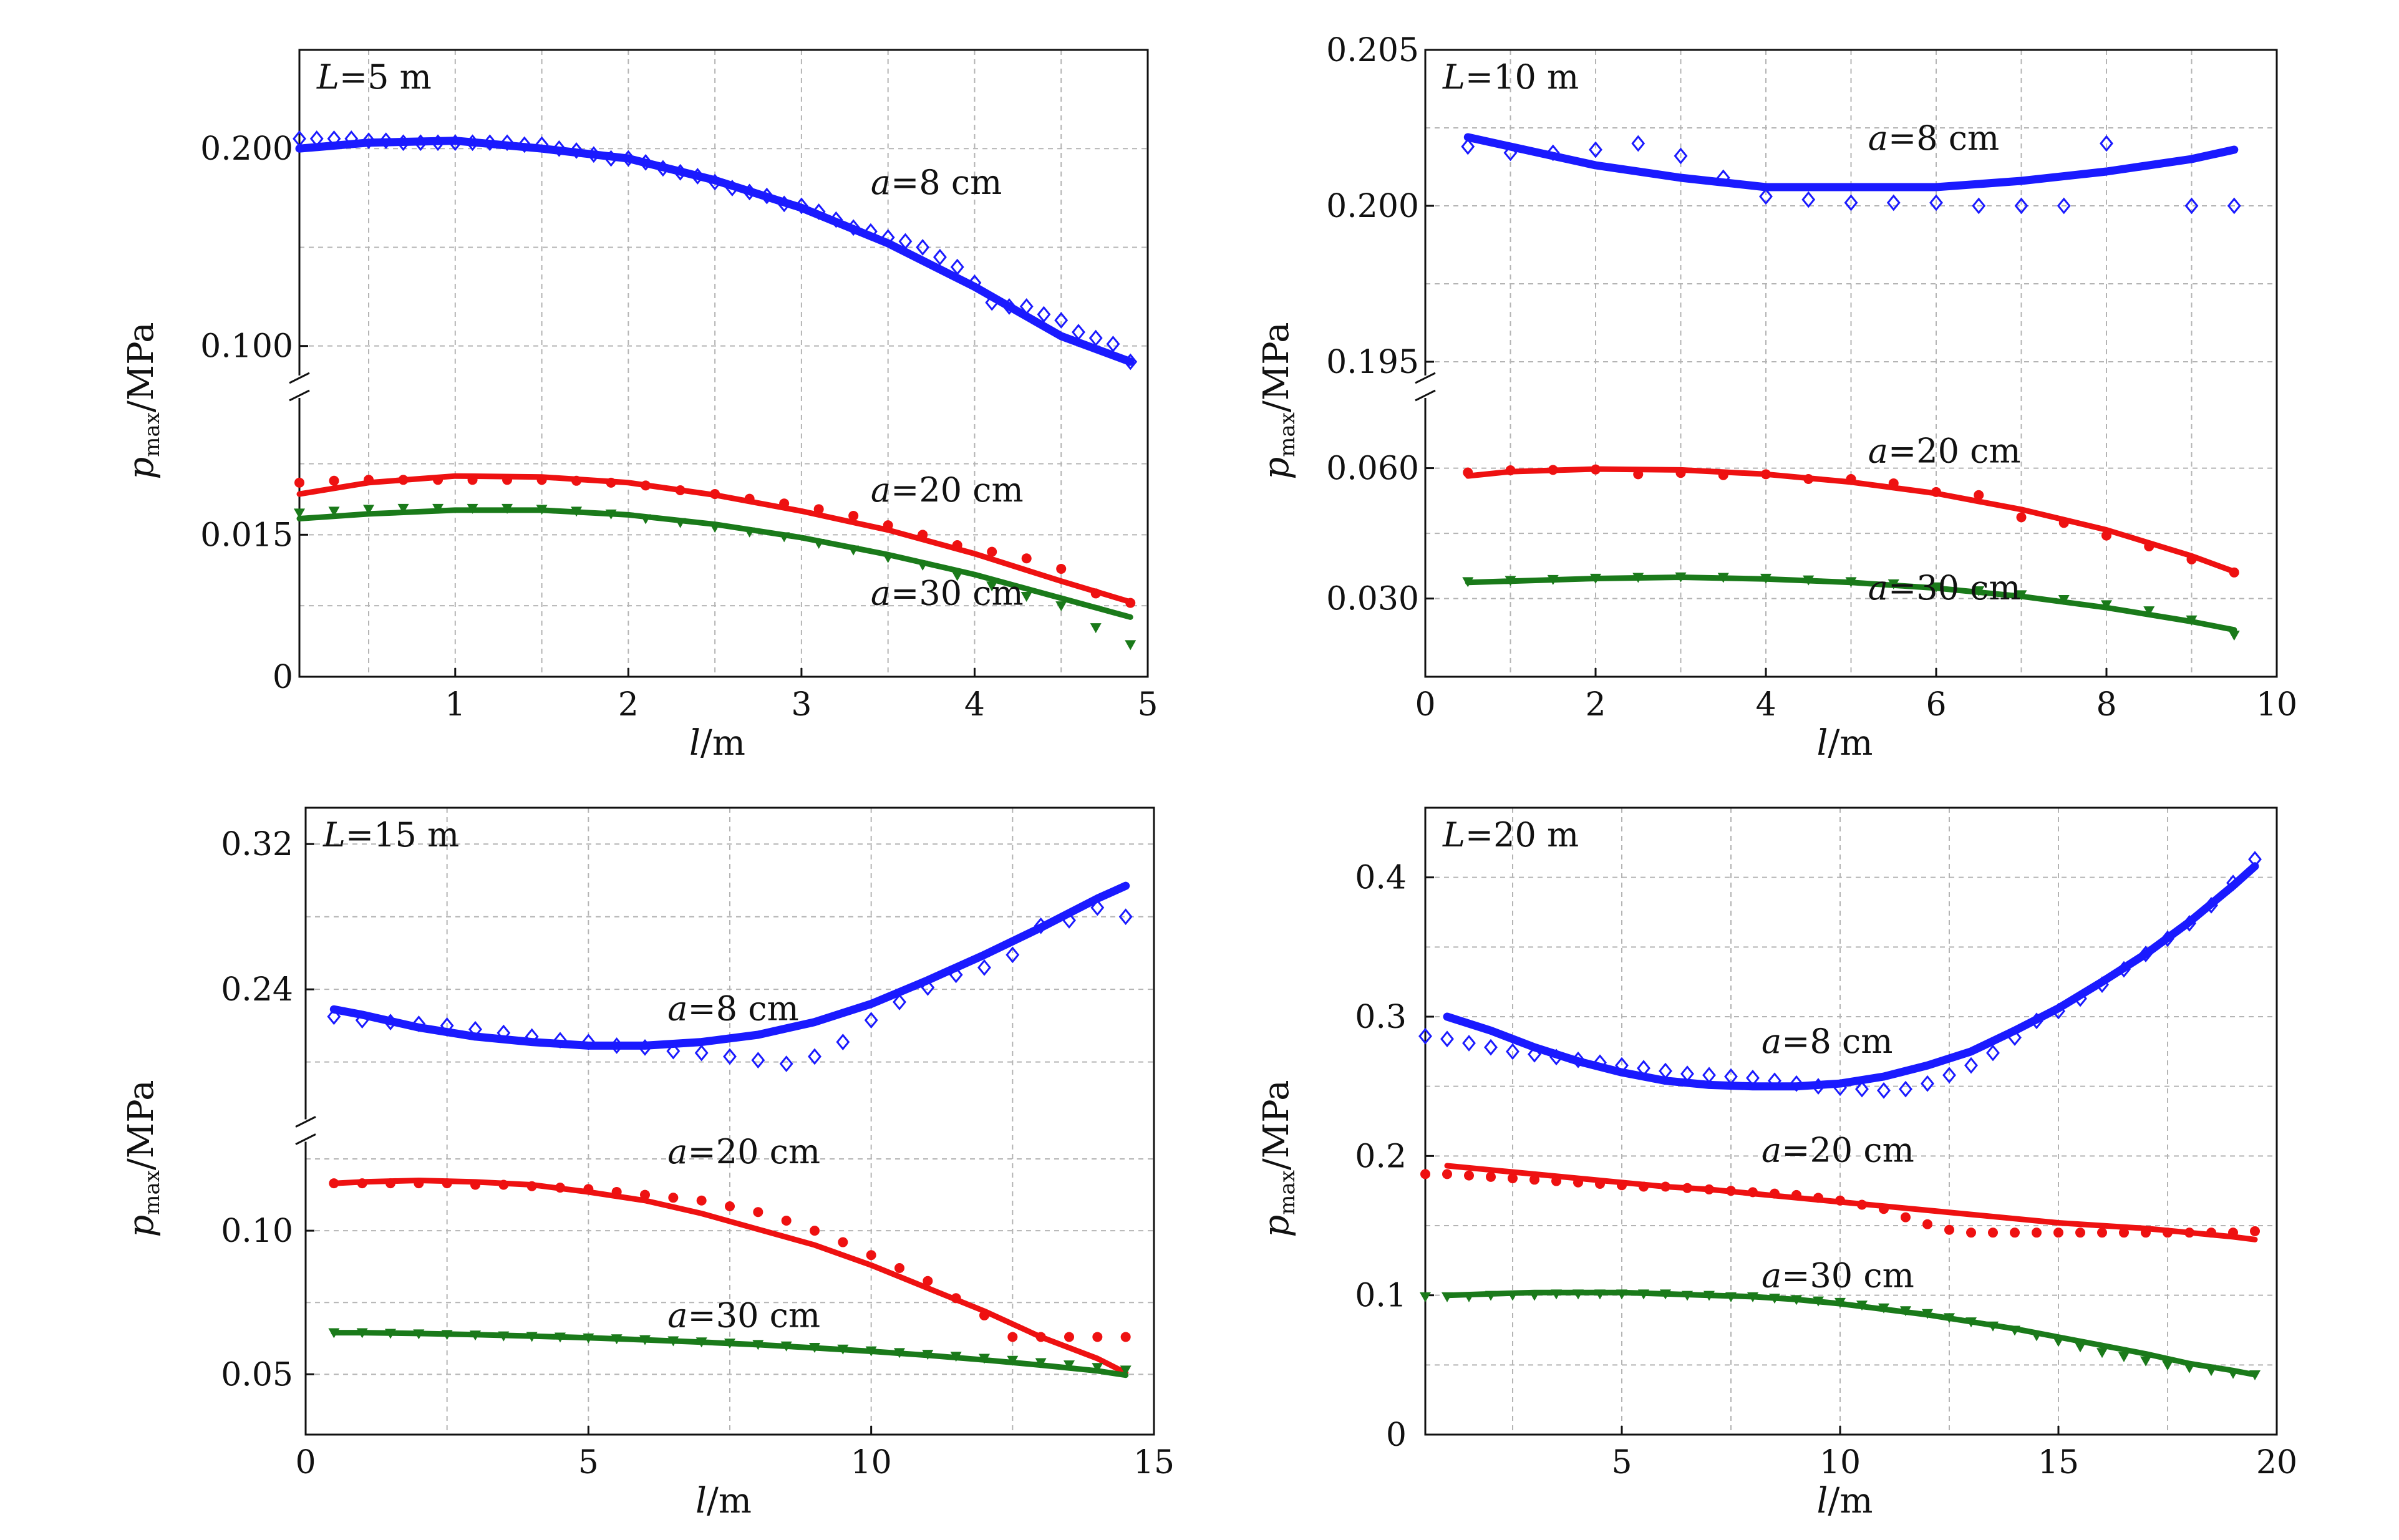 The image size is (2399, 1540). What do you see at coordinates (153, 1192) in the screenshot?
I see `y-axis-label-sub: max` at bounding box center [153, 1192].